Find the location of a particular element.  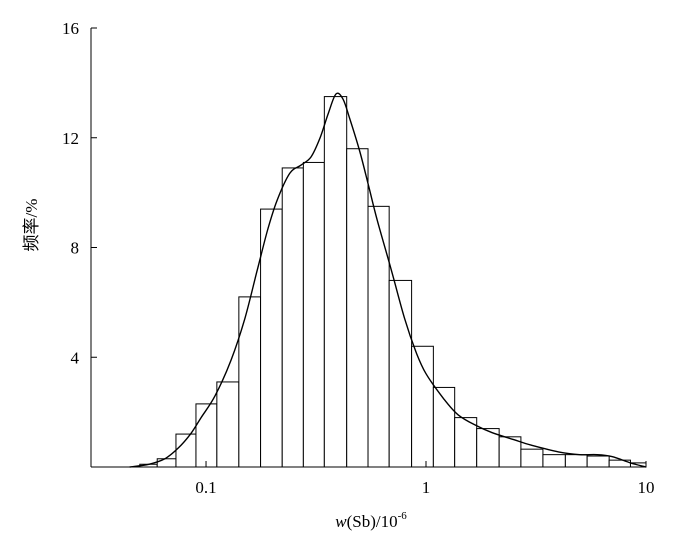

y-axis-label: 频率/% is located at coordinates (31, 225).